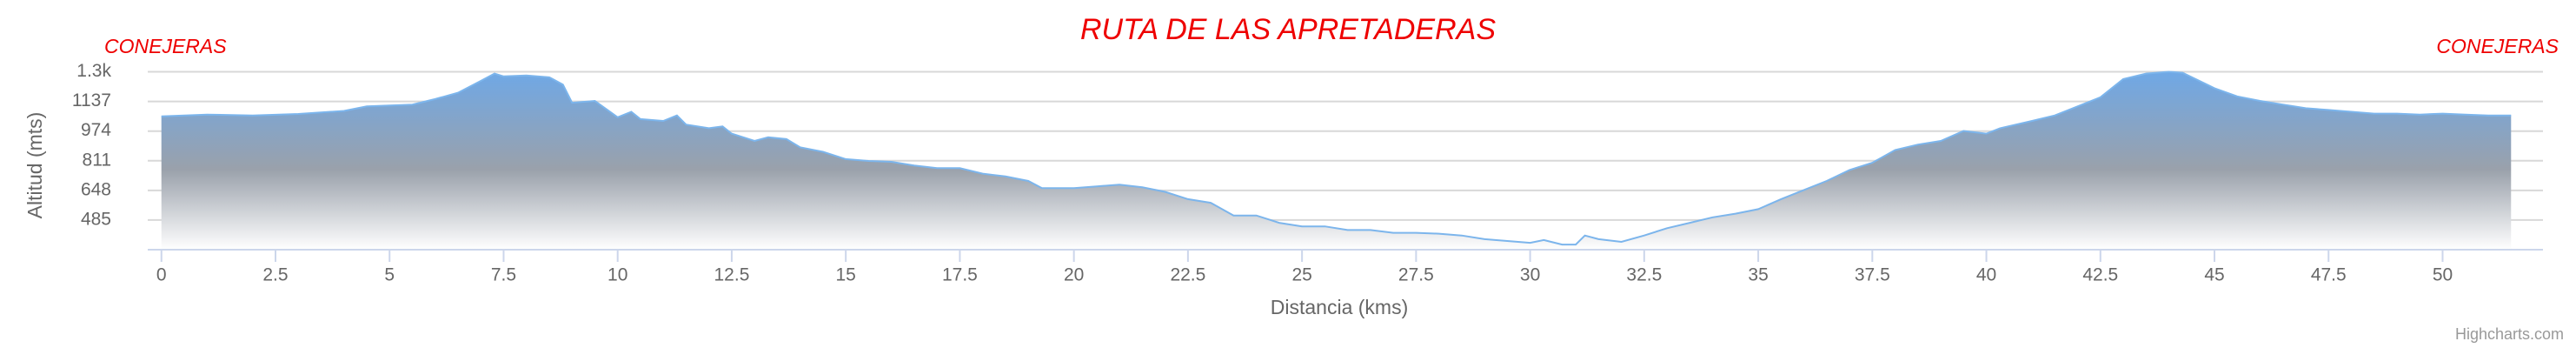 Image resolution: width=2576 pixels, height=348 pixels. I want to click on x-tick-label: 20, so click(1074, 275).